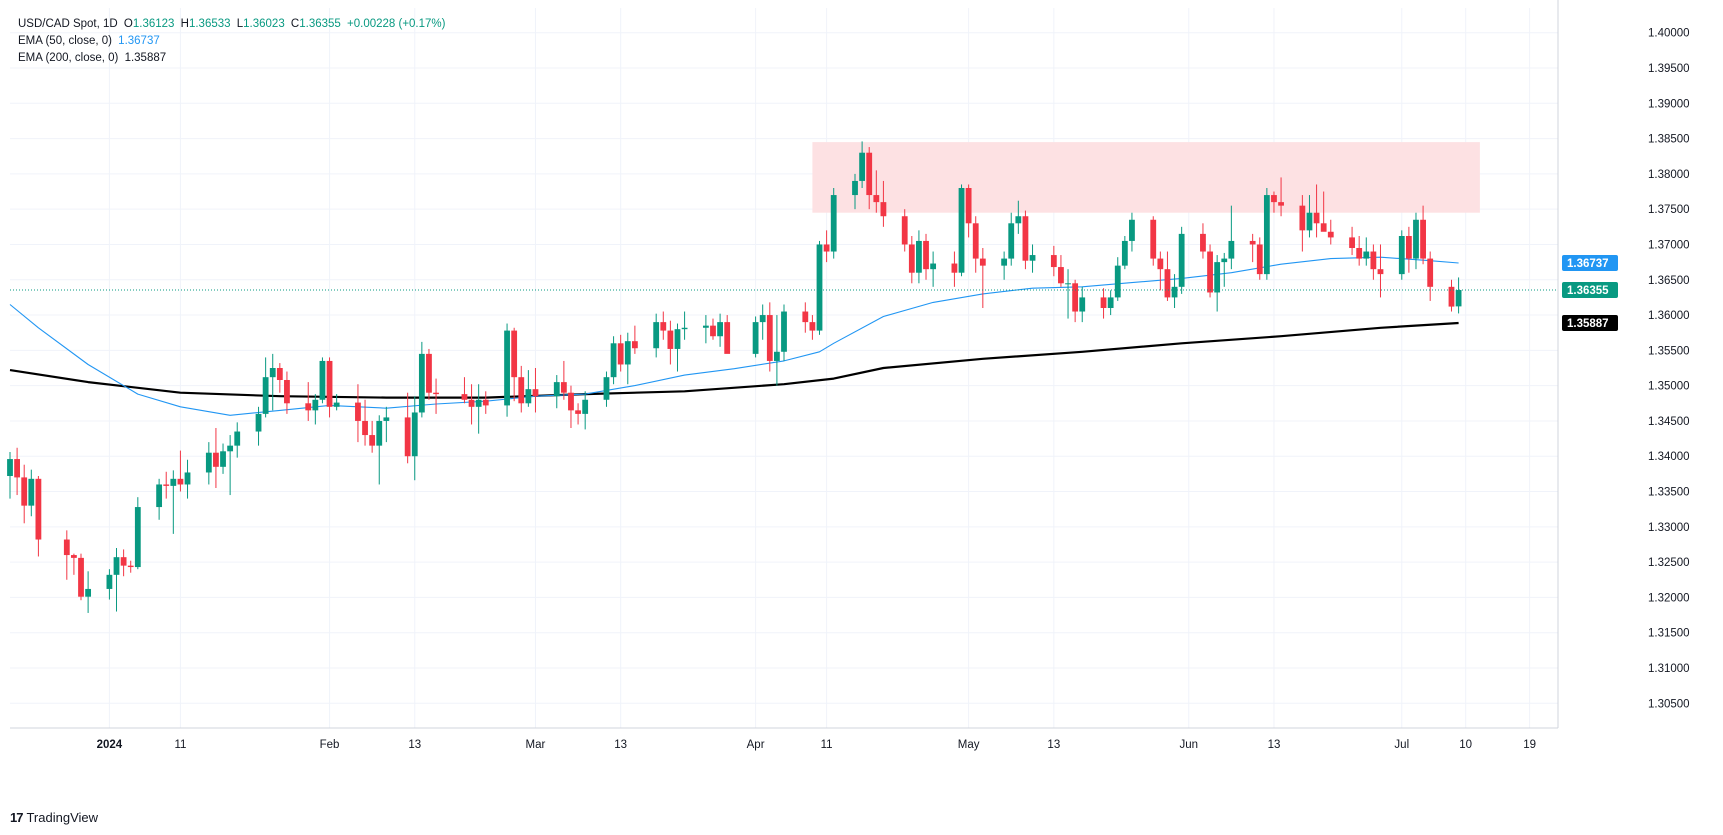 This screenshot has height=835, width=1723. I want to click on price-tick-label: 1.30500, so click(1669, 704).